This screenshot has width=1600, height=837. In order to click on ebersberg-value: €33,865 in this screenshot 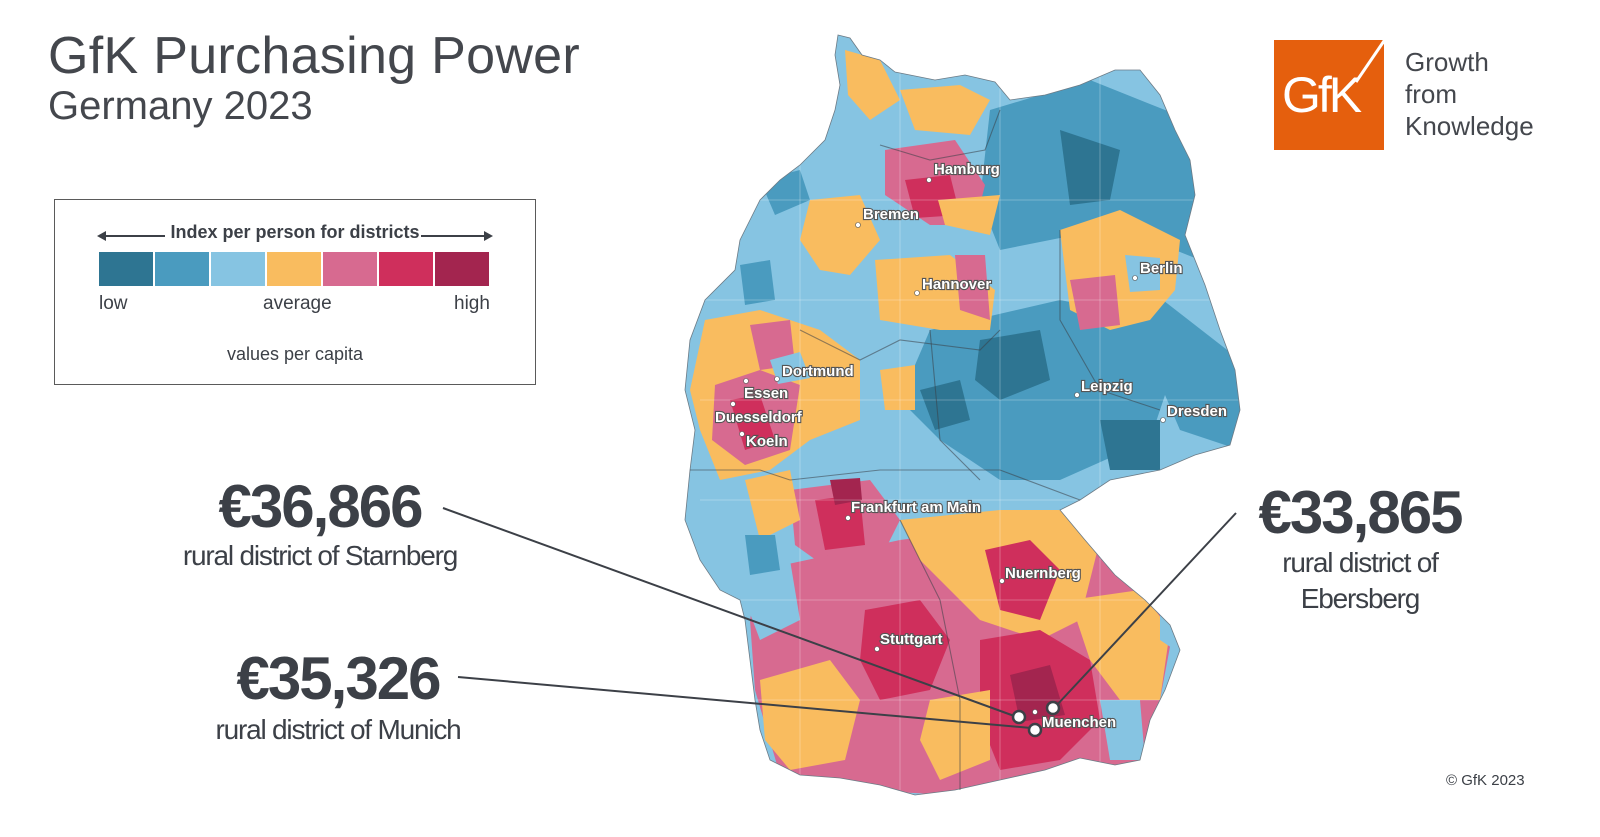, I will do `click(1361, 512)`.